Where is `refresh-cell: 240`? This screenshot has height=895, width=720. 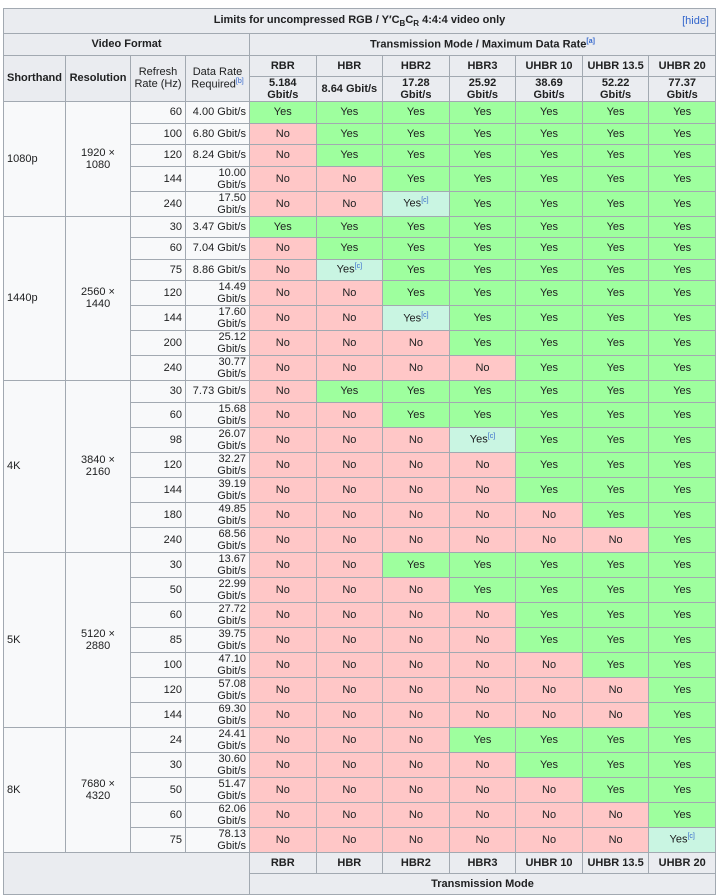 refresh-cell: 240 is located at coordinates (158, 203).